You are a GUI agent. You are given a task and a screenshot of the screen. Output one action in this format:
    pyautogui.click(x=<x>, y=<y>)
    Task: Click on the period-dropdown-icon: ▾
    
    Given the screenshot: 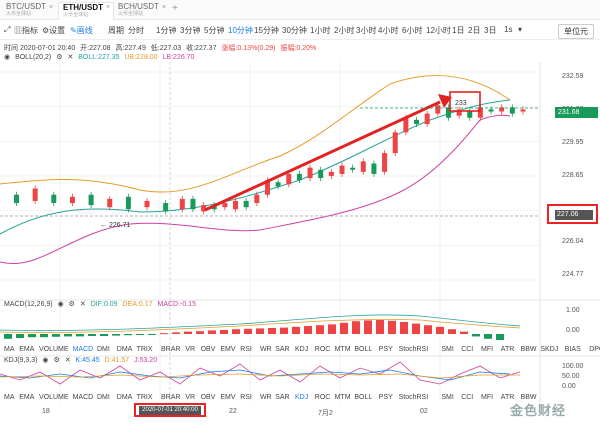 What is the action you would take?
    pyautogui.click(x=520, y=29)
    